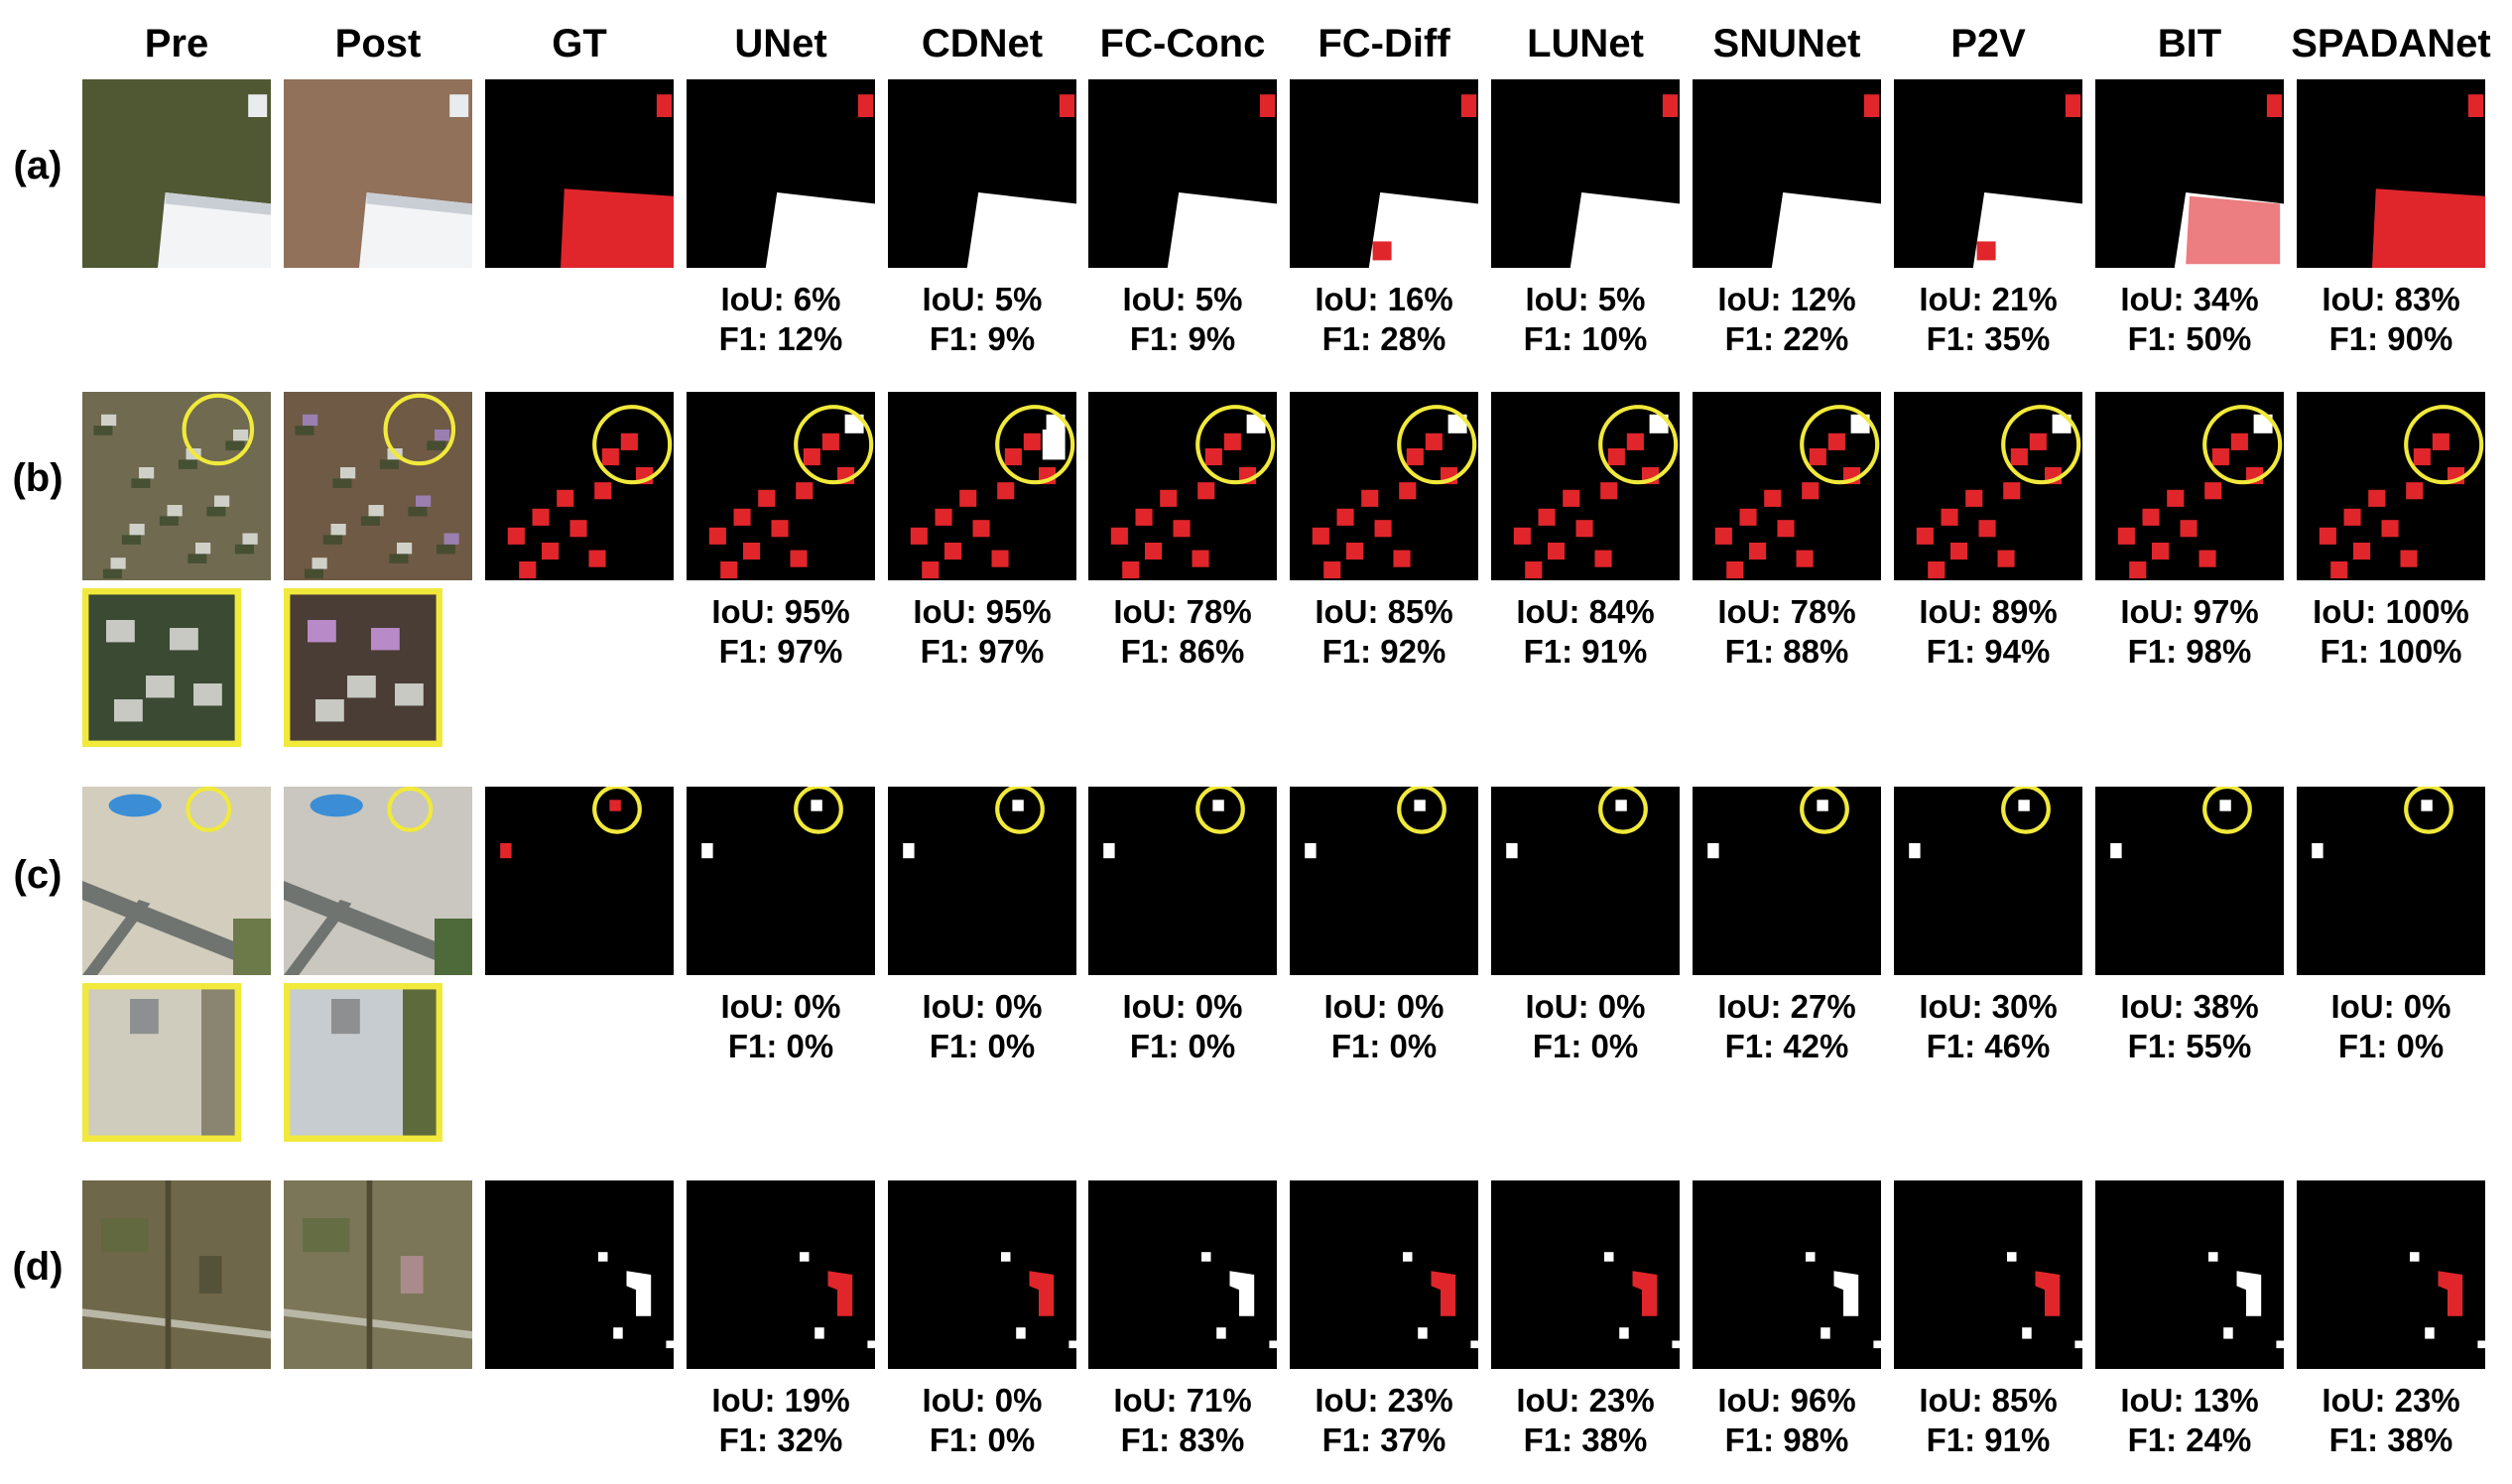  What do you see at coordinates (1786, 651) in the screenshot?
I see `f1-value: F1: 88%` at bounding box center [1786, 651].